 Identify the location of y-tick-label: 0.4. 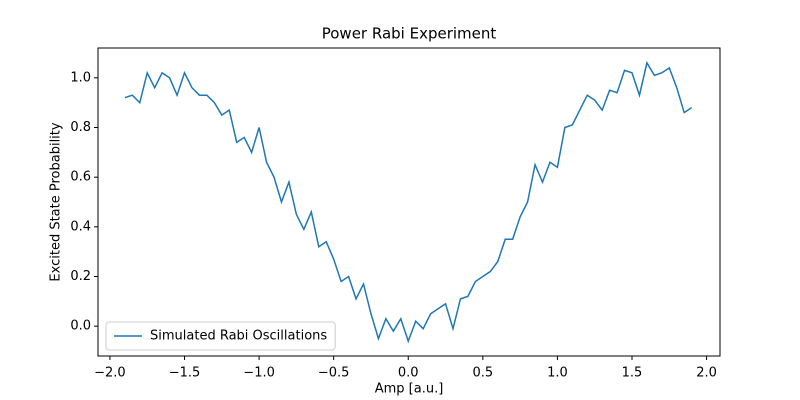
(80, 226).